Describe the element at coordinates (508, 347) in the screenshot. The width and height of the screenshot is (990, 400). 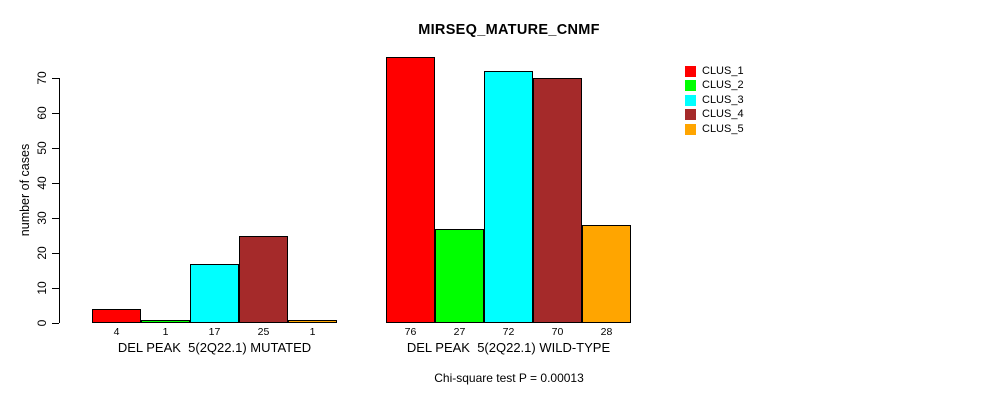
I see `group-label-2: DEL PEAK 5(2Q22.1) WILD-TYPE` at that location.